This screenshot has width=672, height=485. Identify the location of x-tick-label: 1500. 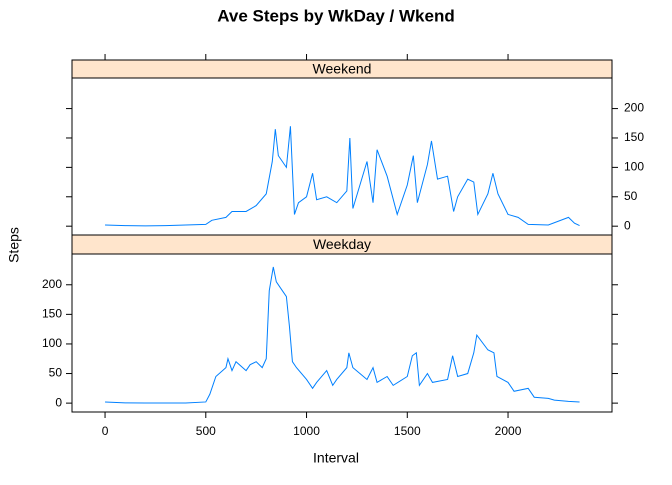
(407, 431).